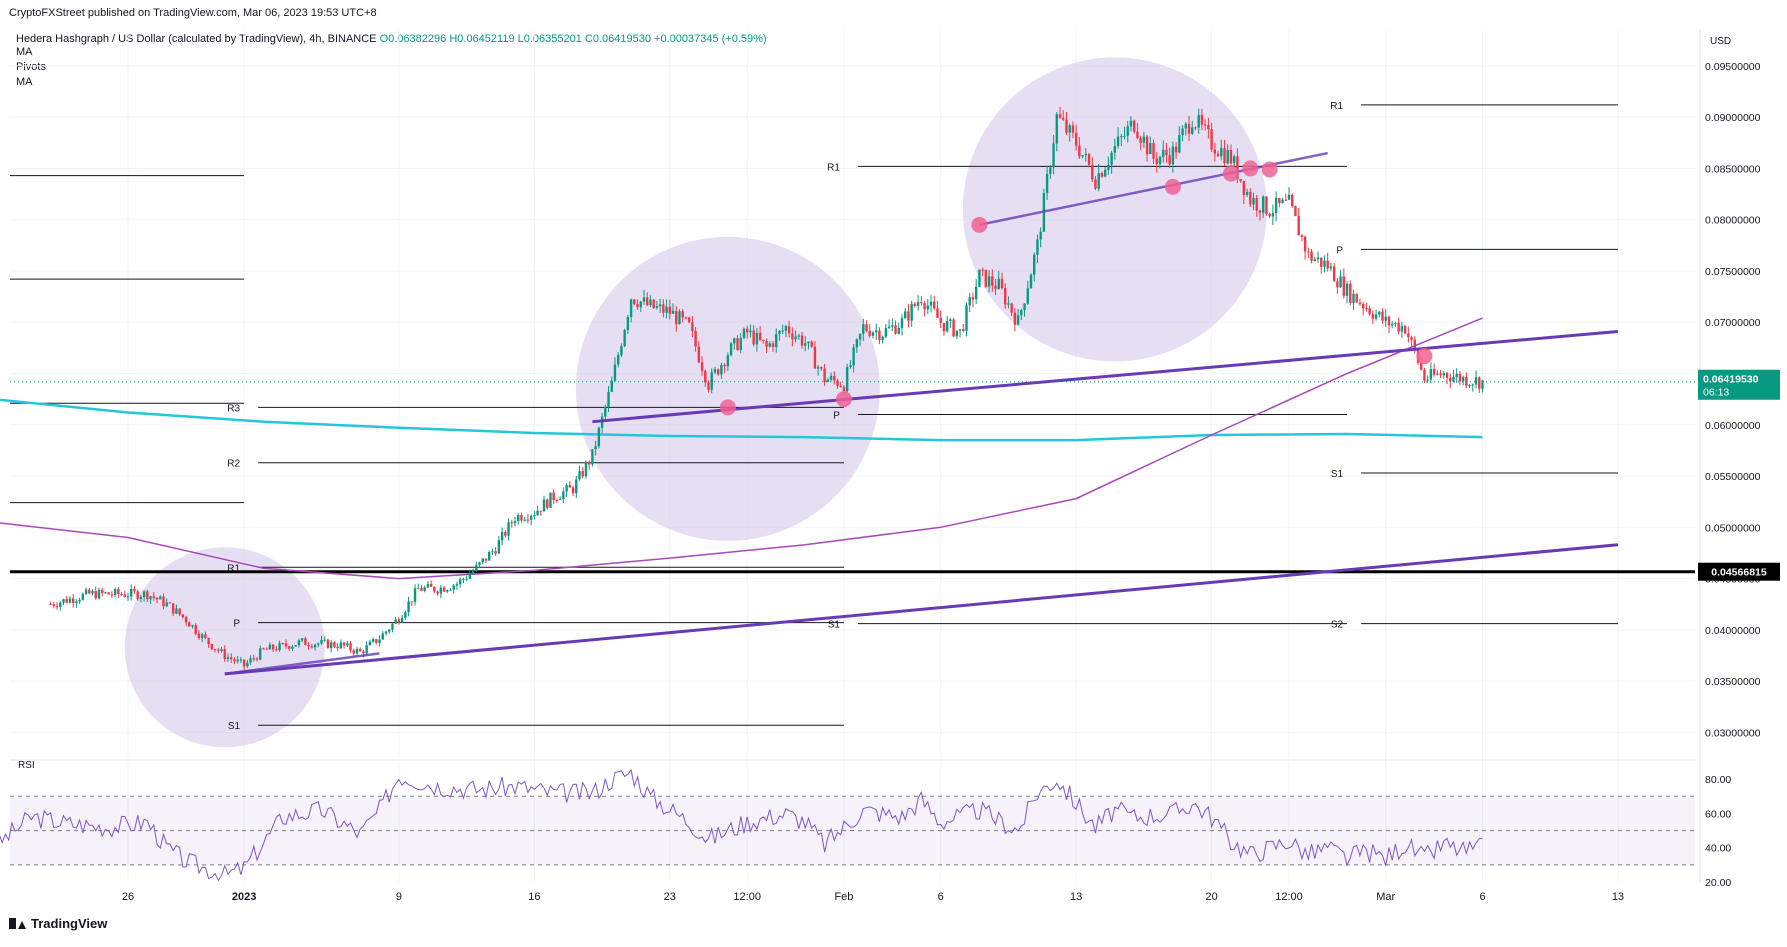  I want to click on indicator-ma-label: MA, so click(24, 52).